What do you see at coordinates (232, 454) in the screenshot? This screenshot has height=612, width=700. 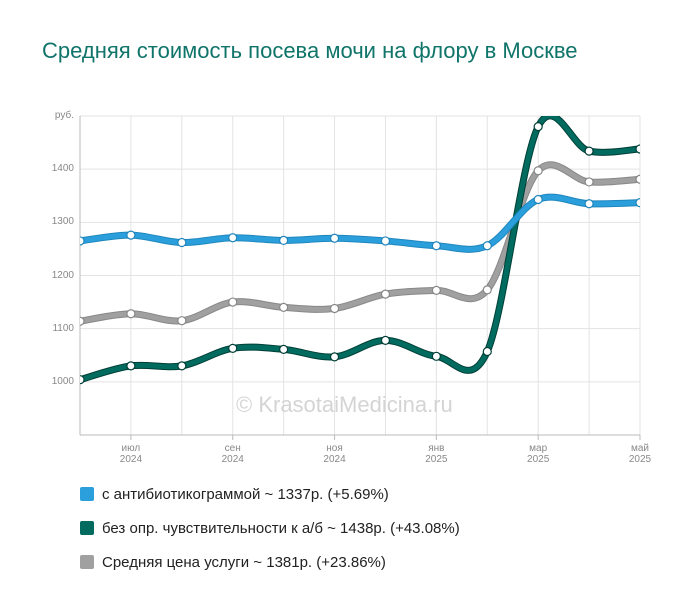 I see `x-tick-label: сен 2024` at bounding box center [232, 454].